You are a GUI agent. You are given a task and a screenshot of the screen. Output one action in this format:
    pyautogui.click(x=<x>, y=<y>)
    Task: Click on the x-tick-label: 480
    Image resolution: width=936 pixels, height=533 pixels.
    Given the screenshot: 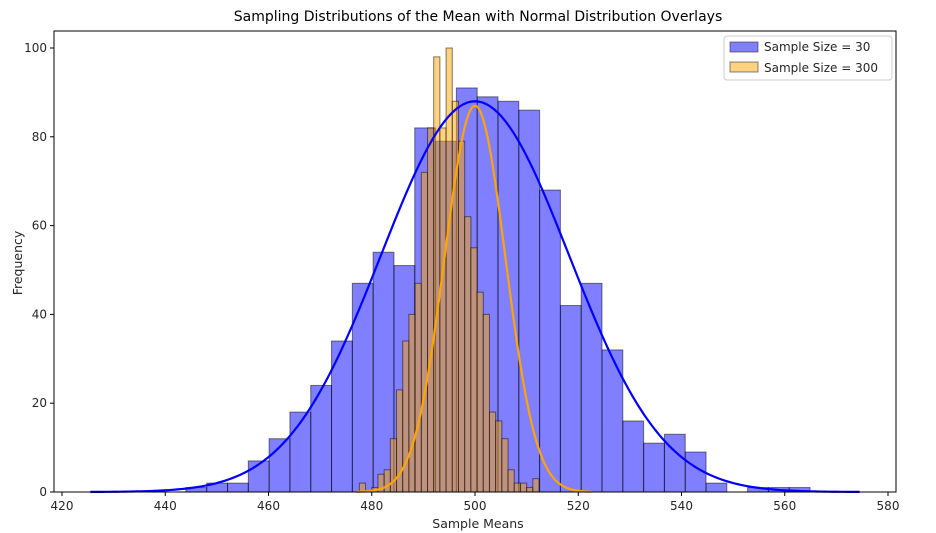 What is the action you would take?
    pyautogui.click(x=371, y=506)
    